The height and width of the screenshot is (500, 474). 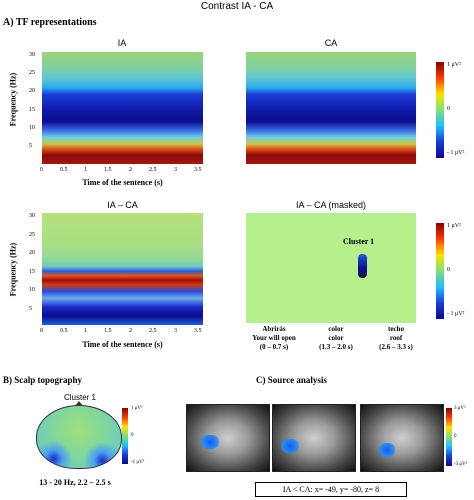 I want to click on scalp-nose, so click(x=79, y=403).